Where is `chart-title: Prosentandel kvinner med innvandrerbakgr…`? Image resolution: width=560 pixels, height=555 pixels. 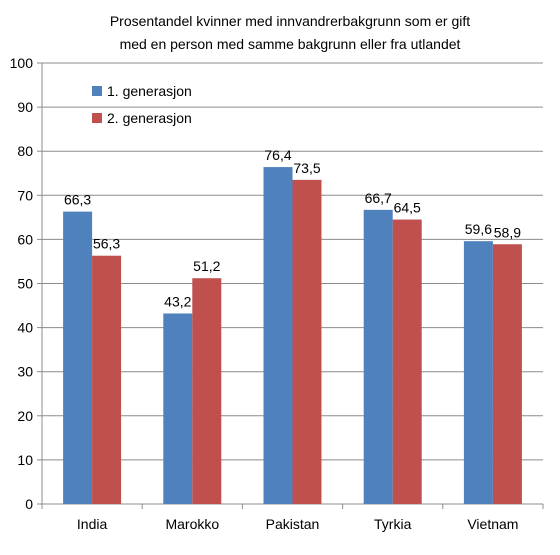 chart-title: Prosentandel kvinner med innvandrerbakgr… is located at coordinates (290, 21).